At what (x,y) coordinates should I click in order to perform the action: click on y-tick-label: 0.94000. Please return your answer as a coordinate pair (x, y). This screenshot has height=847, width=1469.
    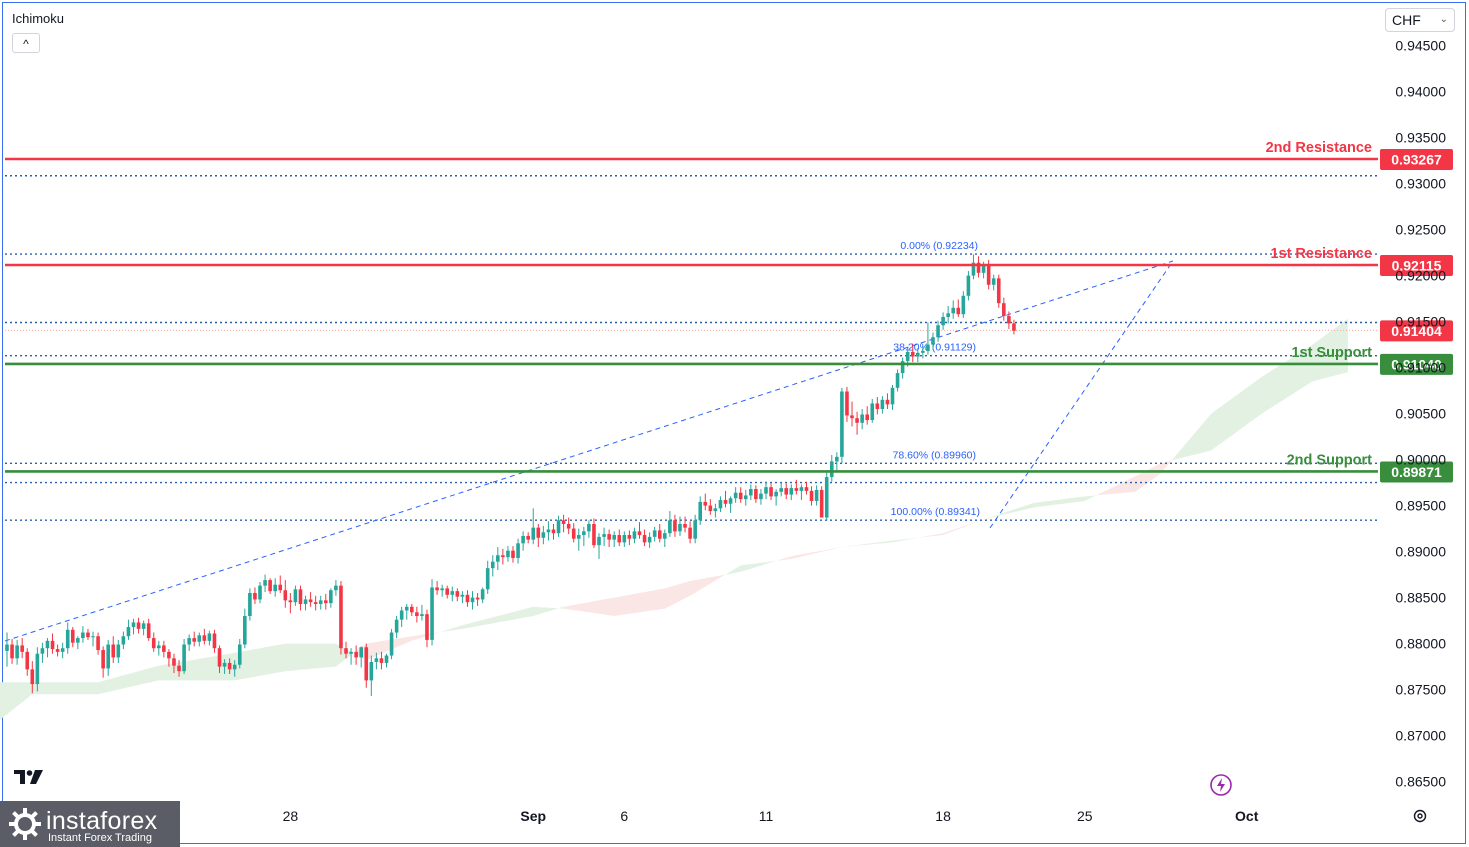
    Looking at the image, I should click on (1420, 92).